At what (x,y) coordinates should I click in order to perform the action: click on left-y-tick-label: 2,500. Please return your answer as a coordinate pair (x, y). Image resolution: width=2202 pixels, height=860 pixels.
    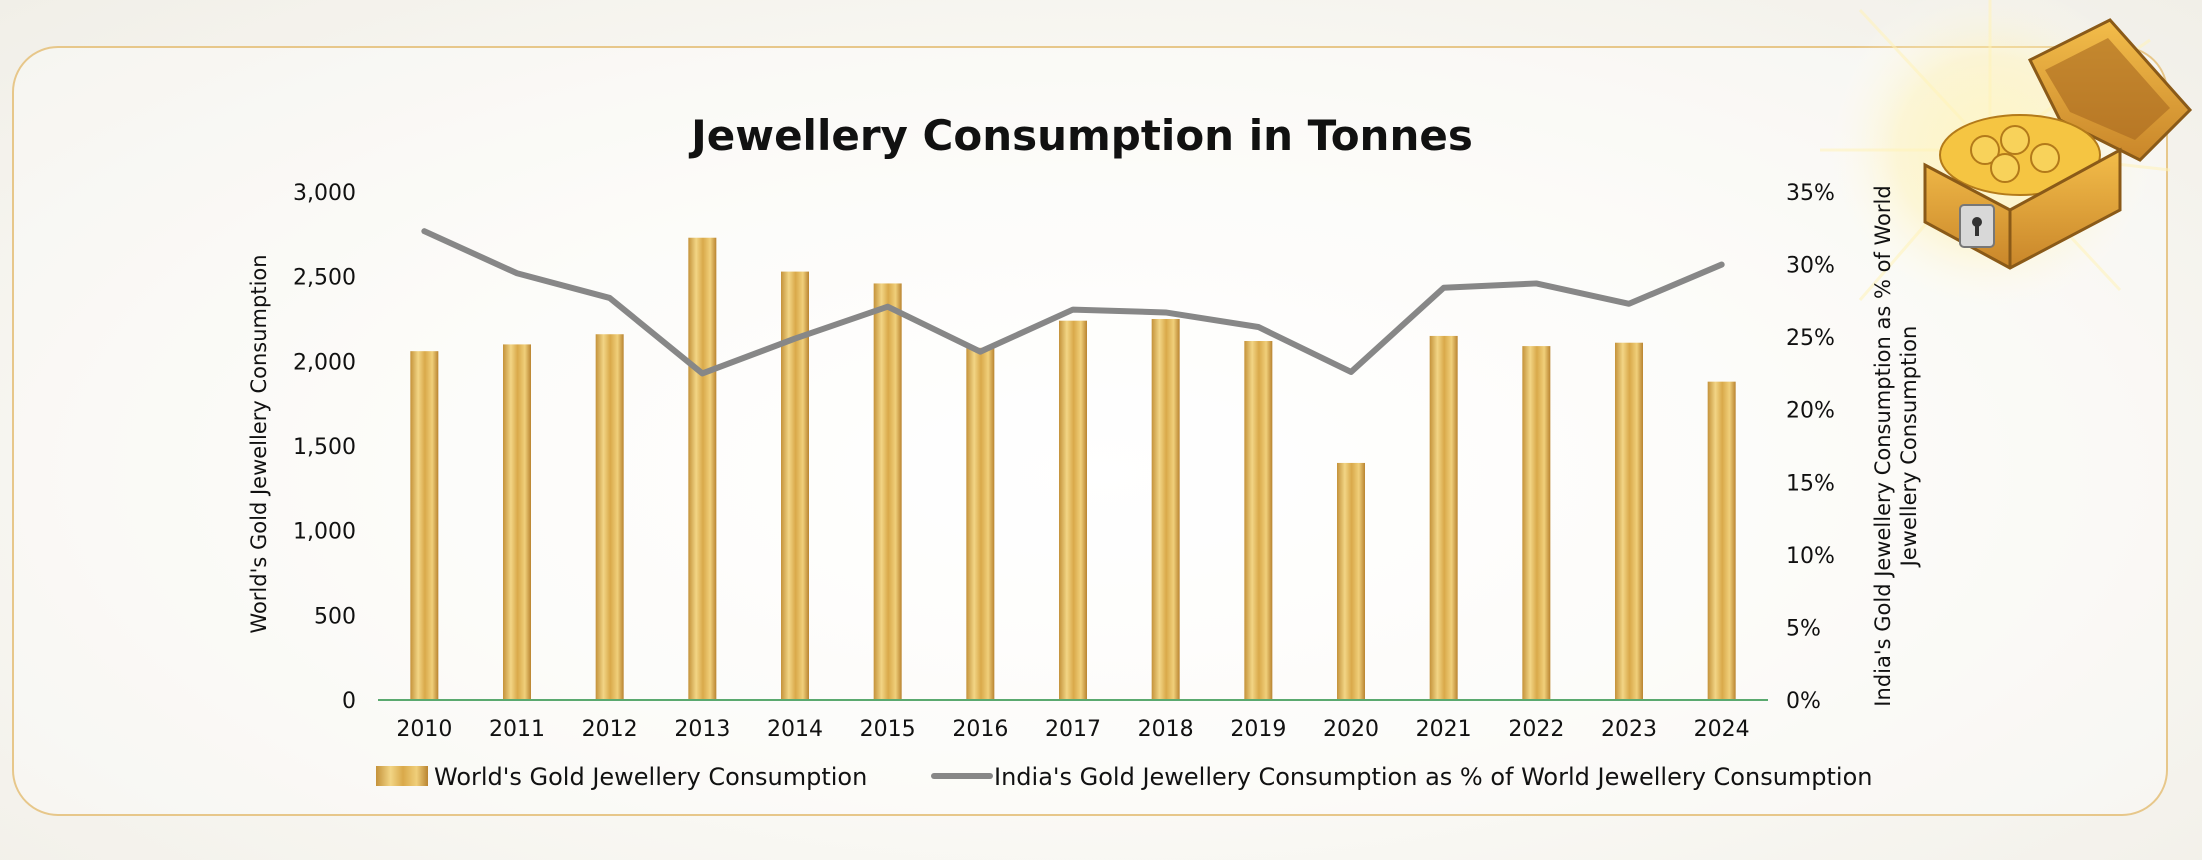
    Looking at the image, I should click on (324, 278).